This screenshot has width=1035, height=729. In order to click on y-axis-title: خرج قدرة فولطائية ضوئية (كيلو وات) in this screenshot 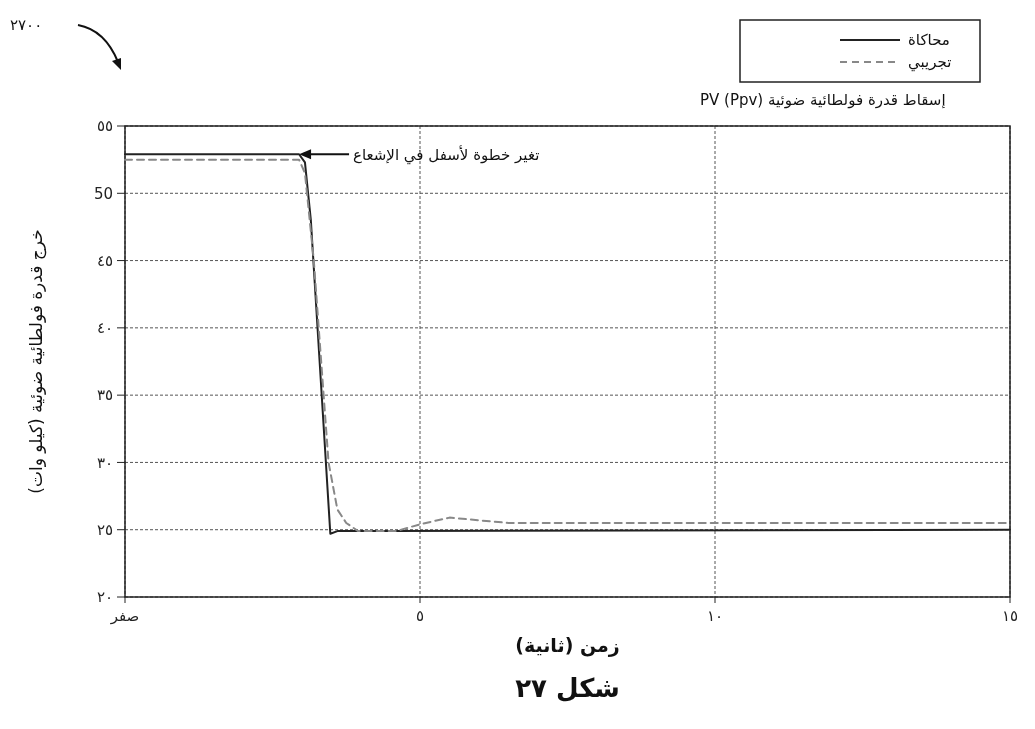, I will do `click(36, 361)`.